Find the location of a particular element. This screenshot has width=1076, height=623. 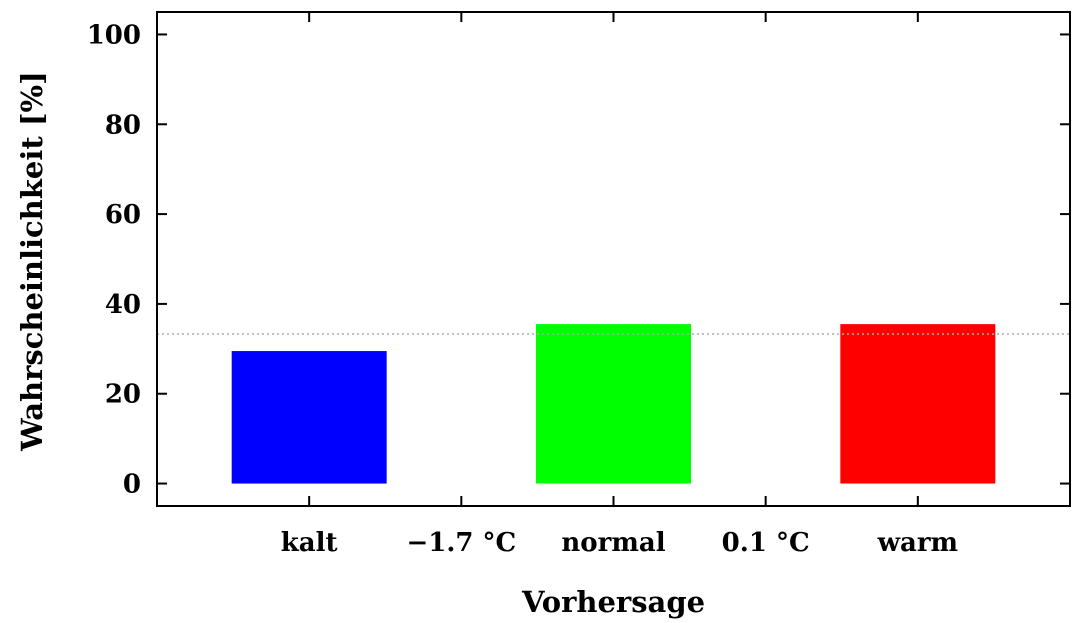

x-tick-label-category: normal is located at coordinates (613, 543).